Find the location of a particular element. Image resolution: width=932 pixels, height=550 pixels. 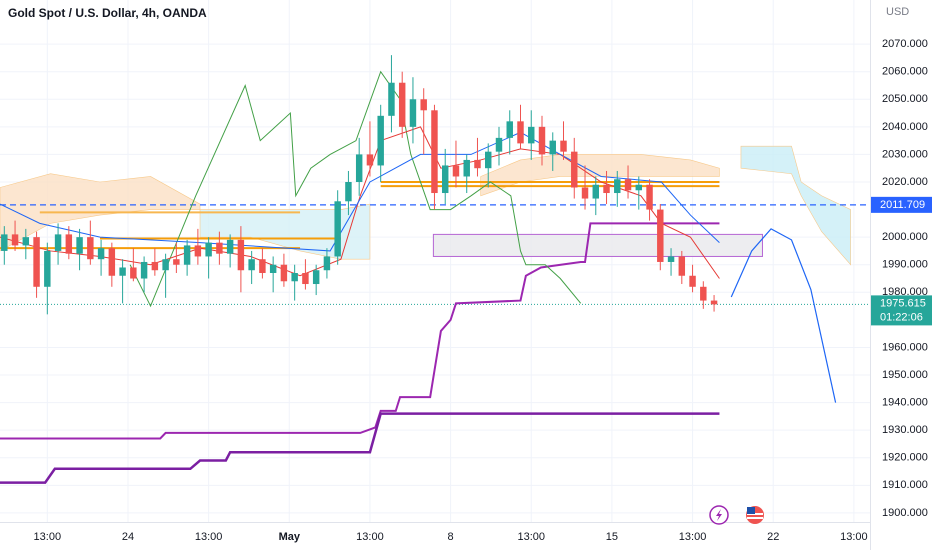

y-tick-label: 1900.000 is located at coordinates (905, 513).